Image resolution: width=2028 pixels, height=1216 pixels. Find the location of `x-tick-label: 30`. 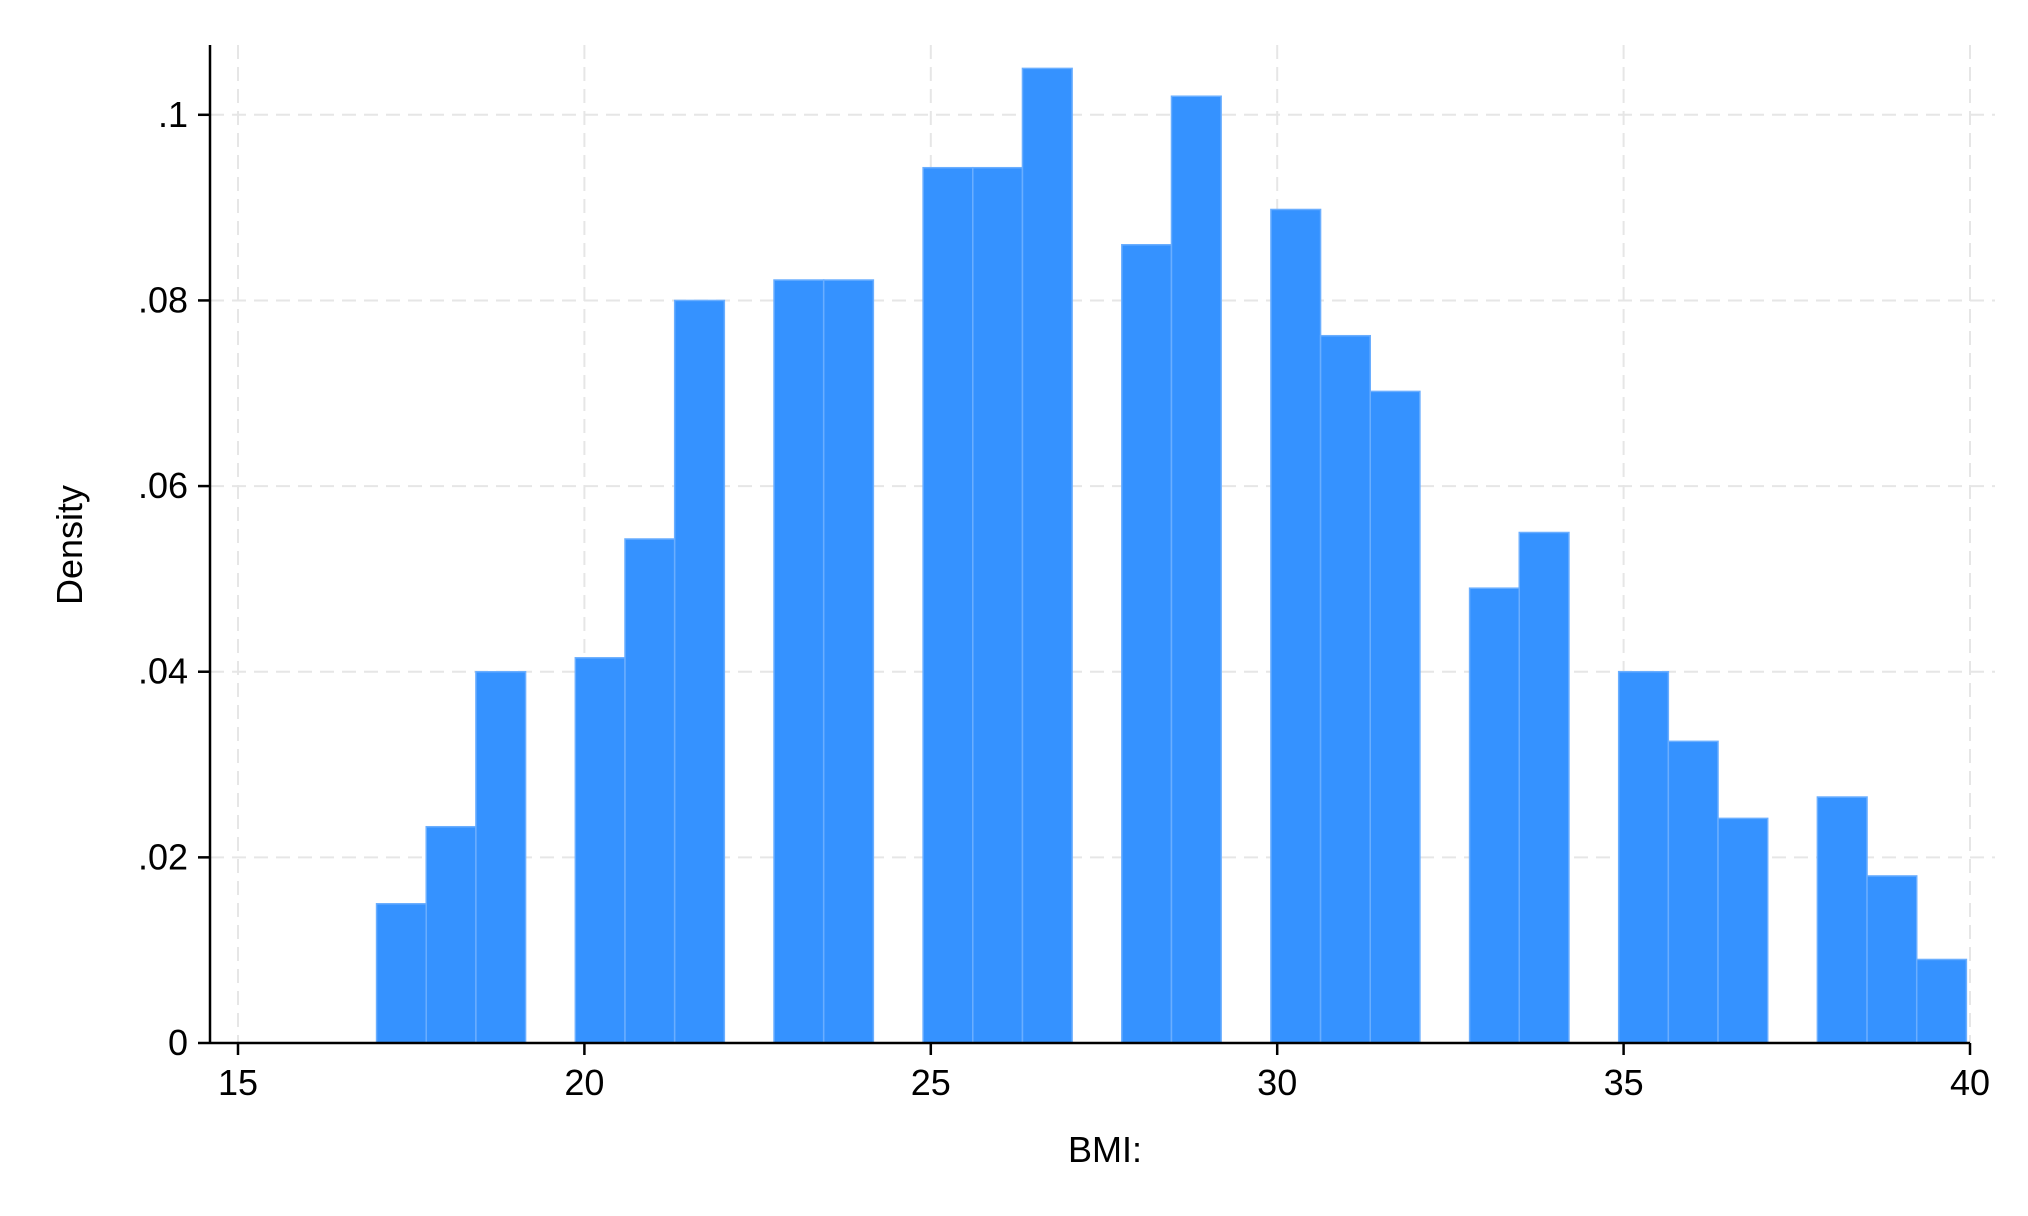

x-tick-label: 30 is located at coordinates (1277, 1082).